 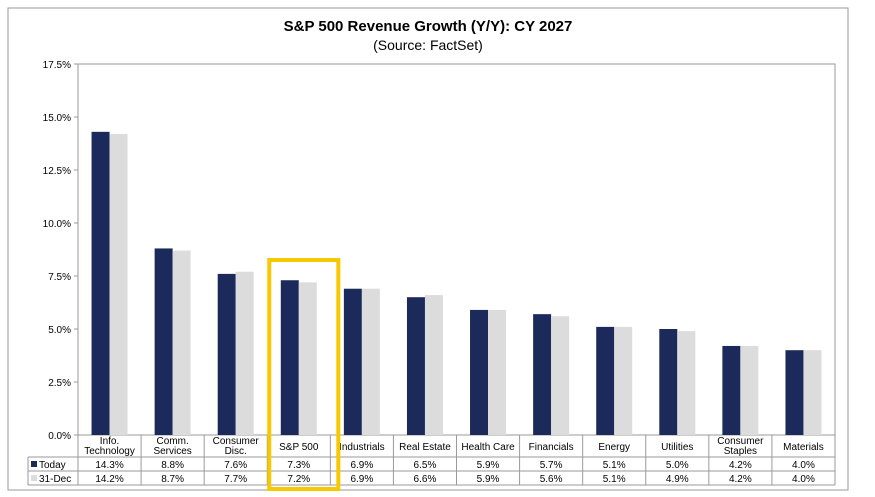 I want to click on category-label: Industrials, so click(x=362, y=447).